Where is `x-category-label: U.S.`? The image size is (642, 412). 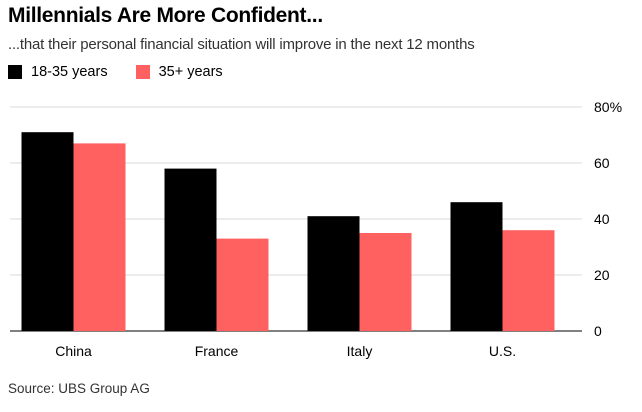 x-category-label: U.S. is located at coordinates (502, 351).